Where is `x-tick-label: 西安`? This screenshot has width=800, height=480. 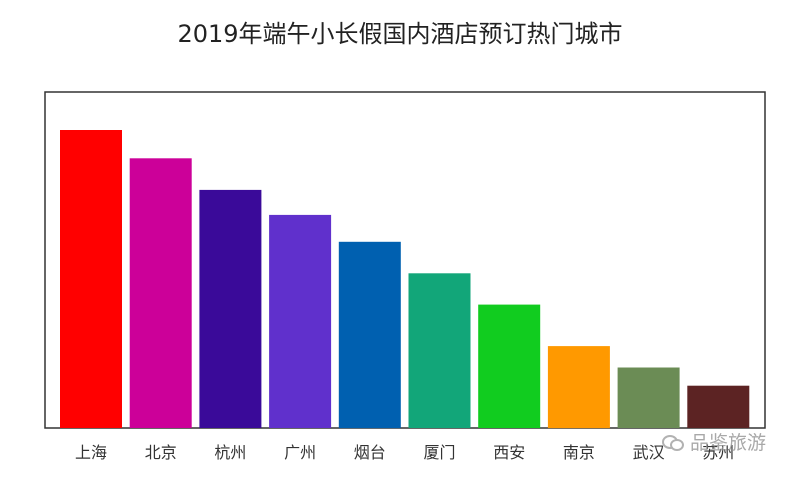 x-tick-label: 西安 is located at coordinates (509, 452).